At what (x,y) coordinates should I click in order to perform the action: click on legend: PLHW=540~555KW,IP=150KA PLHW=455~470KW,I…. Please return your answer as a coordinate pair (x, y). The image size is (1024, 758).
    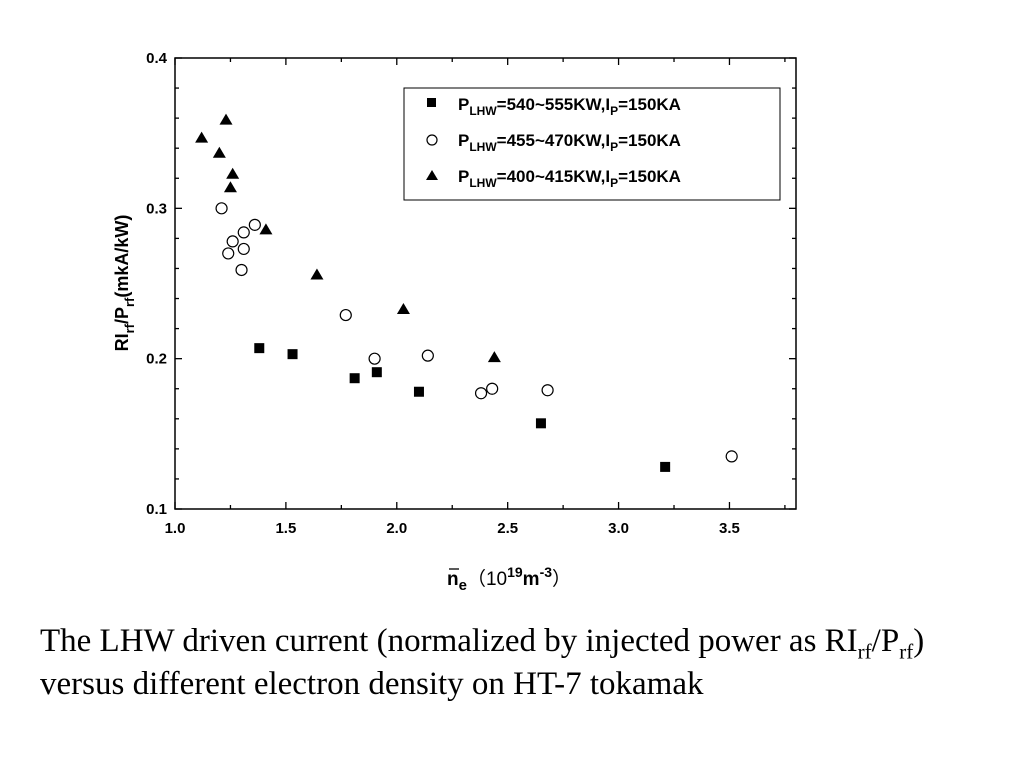
    Looking at the image, I should click on (592, 144).